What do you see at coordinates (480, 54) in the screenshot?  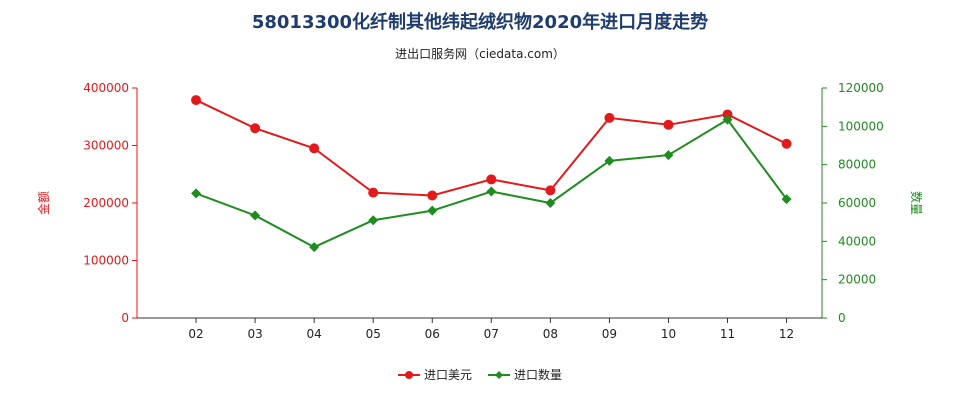 I see `chart-subtitle: 进出口服务网（ciedata.com）` at bounding box center [480, 54].